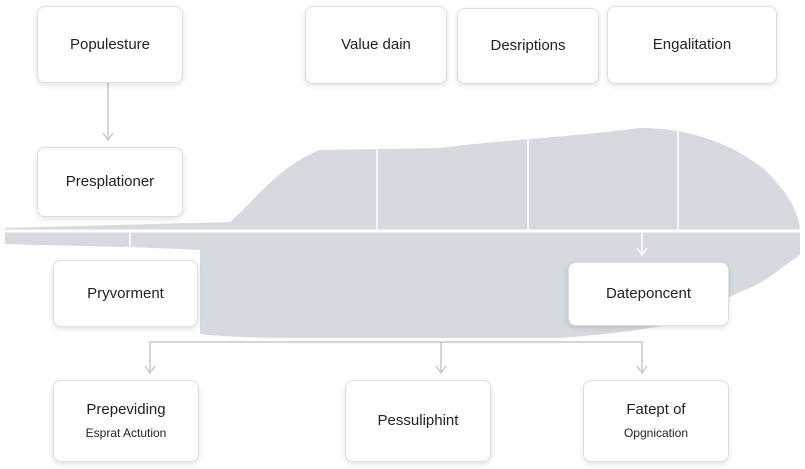  What do you see at coordinates (130, 250) in the screenshot?
I see `arrowhead-pryvorment` at bounding box center [130, 250].